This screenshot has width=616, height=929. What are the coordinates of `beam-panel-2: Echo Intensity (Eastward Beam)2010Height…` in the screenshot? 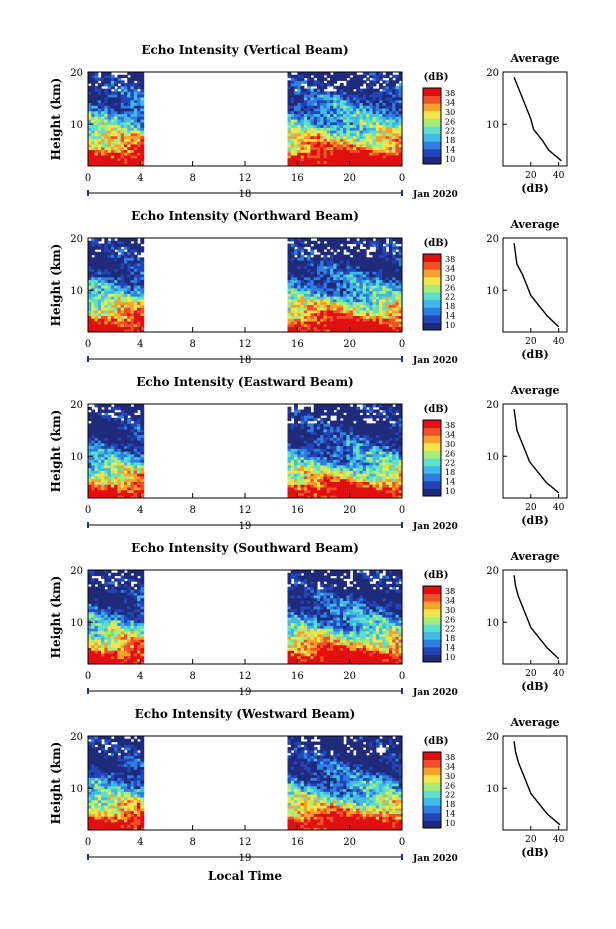 It's located at (308, 453).